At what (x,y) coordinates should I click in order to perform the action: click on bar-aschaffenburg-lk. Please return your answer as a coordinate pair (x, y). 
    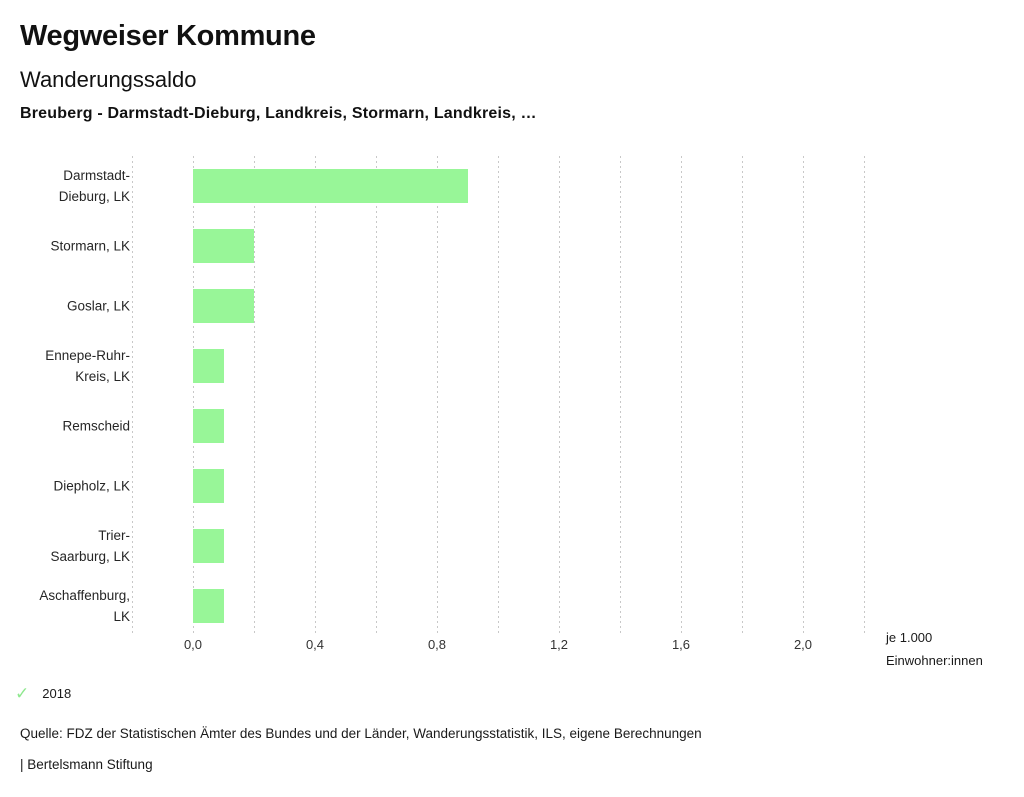
    Looking at the image, I should click on (208, 606).